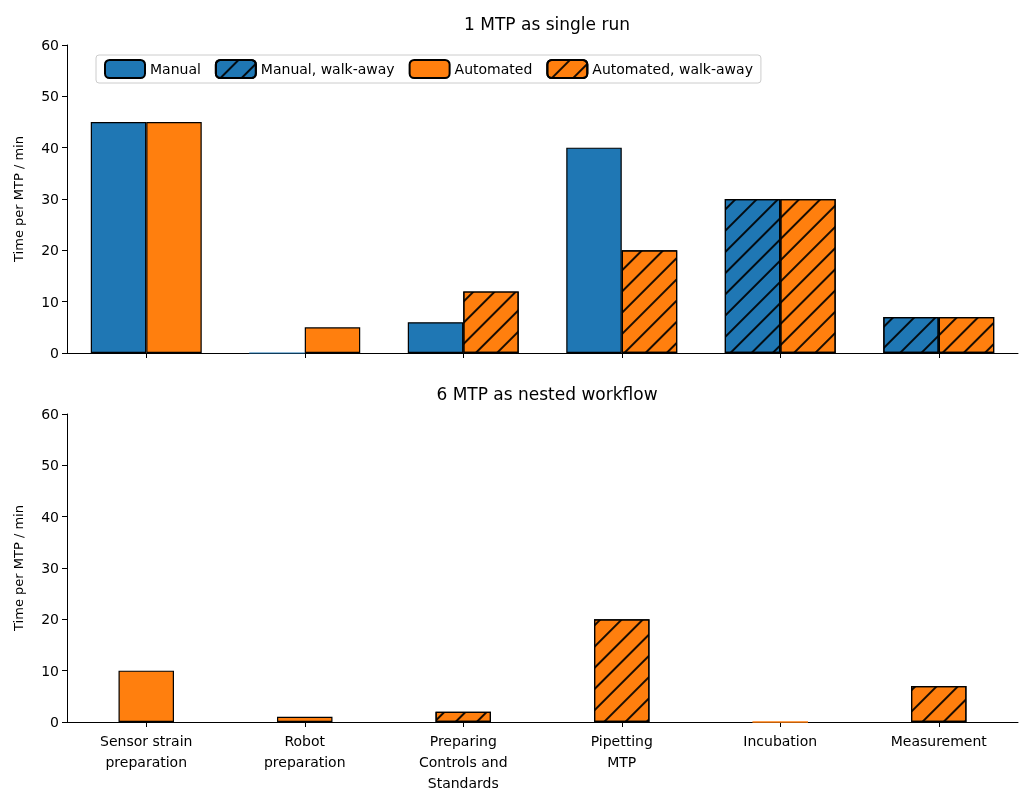 The width and height of the screenshot is (1019, 793). Describe the element at coordinates (547, 23) in the screenshot. I see `chart-title: 1 MTP as single run` at that location.